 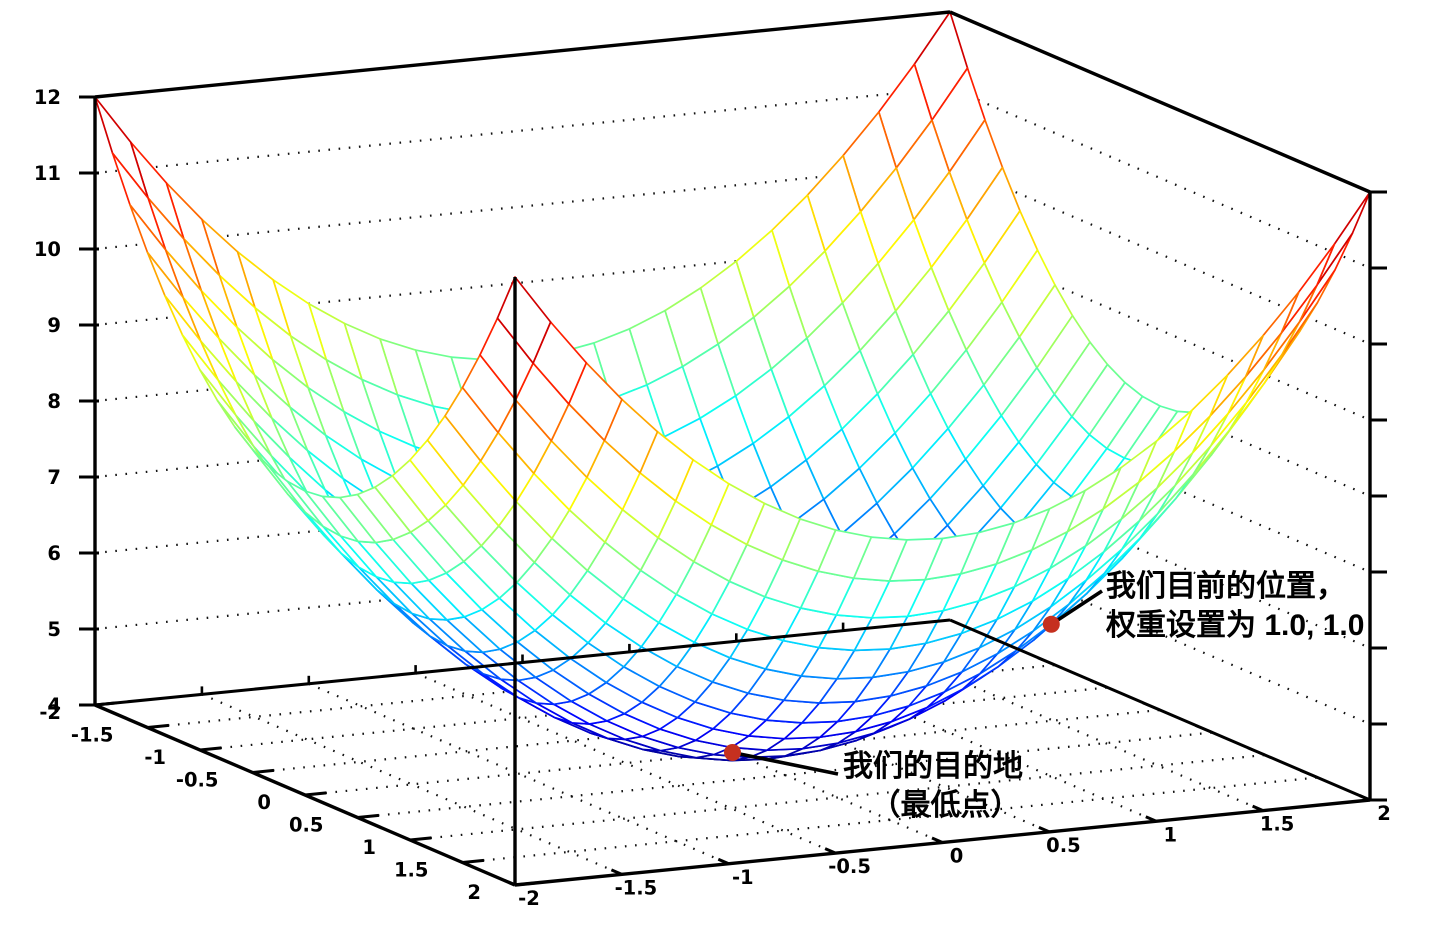 What do you see at coordinates (54, 553) in the screenshot?
I see `svg-text: 6` at bounding box center [54, 553].